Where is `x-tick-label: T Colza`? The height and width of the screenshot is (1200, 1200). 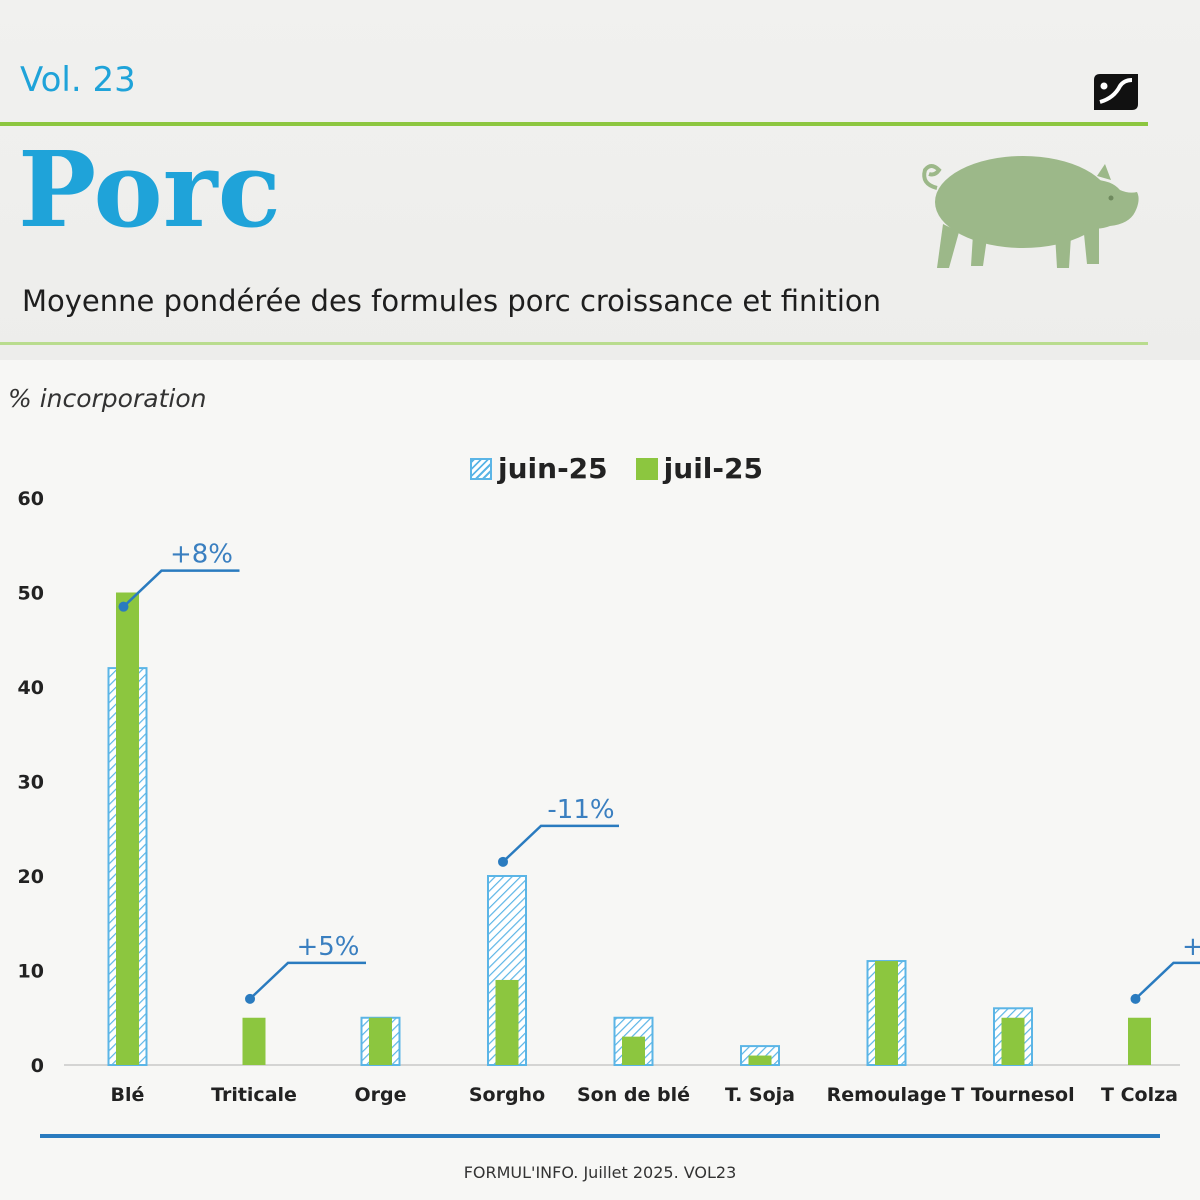 x-tick-label: T Colza is located at coordinates (1139, 1095).